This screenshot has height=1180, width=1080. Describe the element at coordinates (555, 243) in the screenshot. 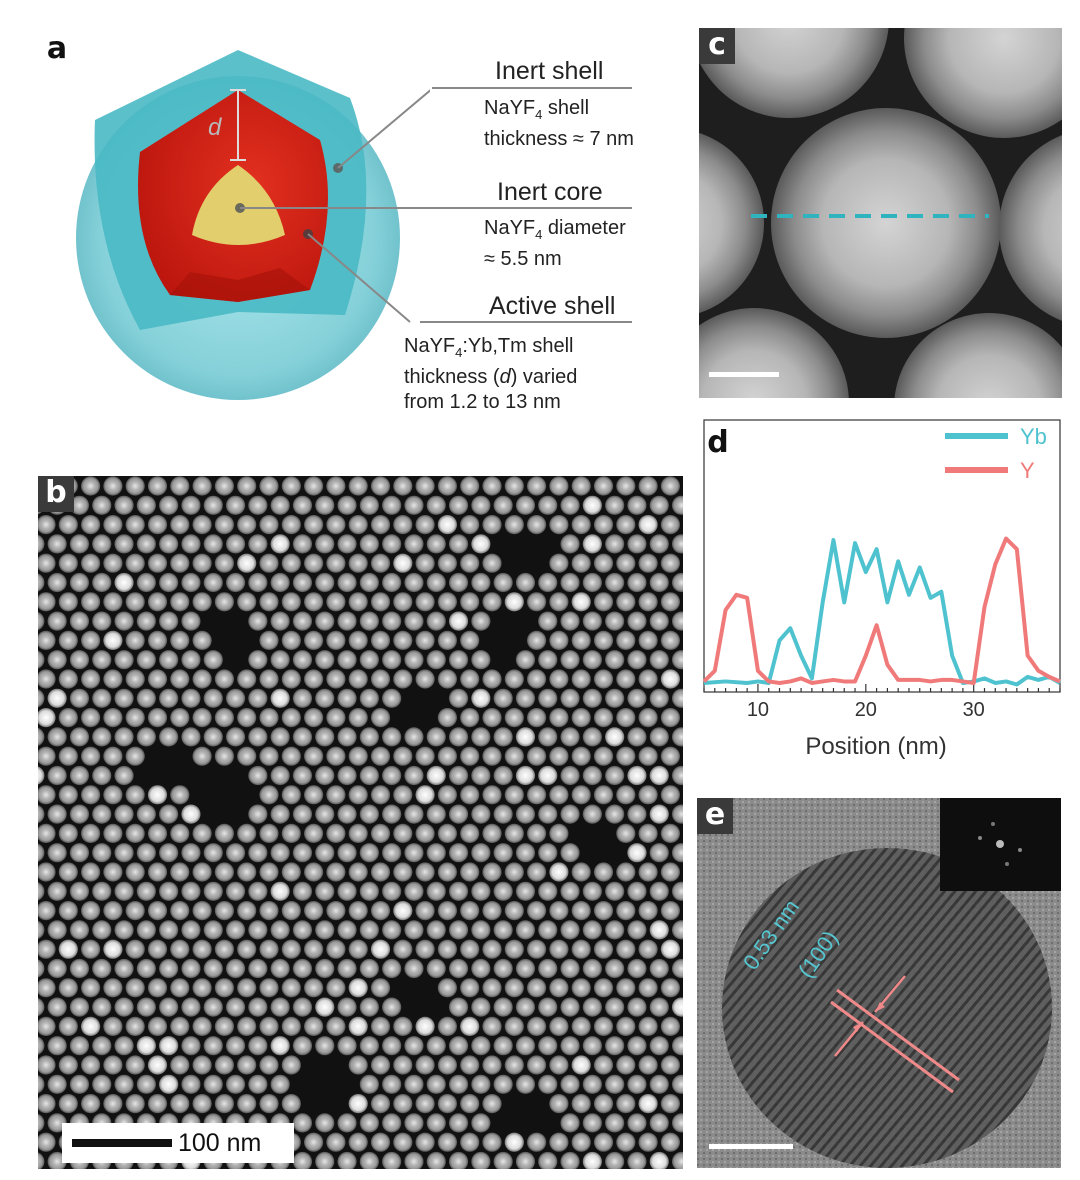

I see `inert-core-desc: NaYF4 diameter ≈ 5.5 nm` at that location.